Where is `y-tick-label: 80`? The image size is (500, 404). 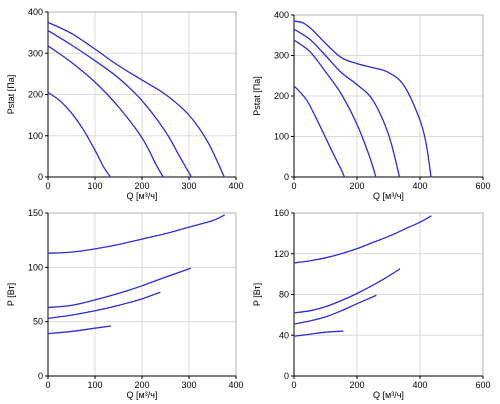 y-tick-label: 80 is located at coordinates (284, 295).